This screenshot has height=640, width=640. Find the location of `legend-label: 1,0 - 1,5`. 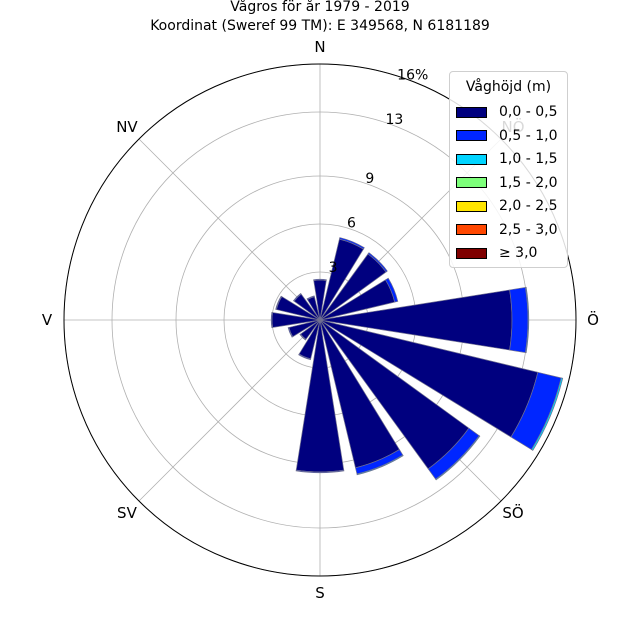

legend-label: 1,0 - 1,5 is located at coordinates (528, 159).